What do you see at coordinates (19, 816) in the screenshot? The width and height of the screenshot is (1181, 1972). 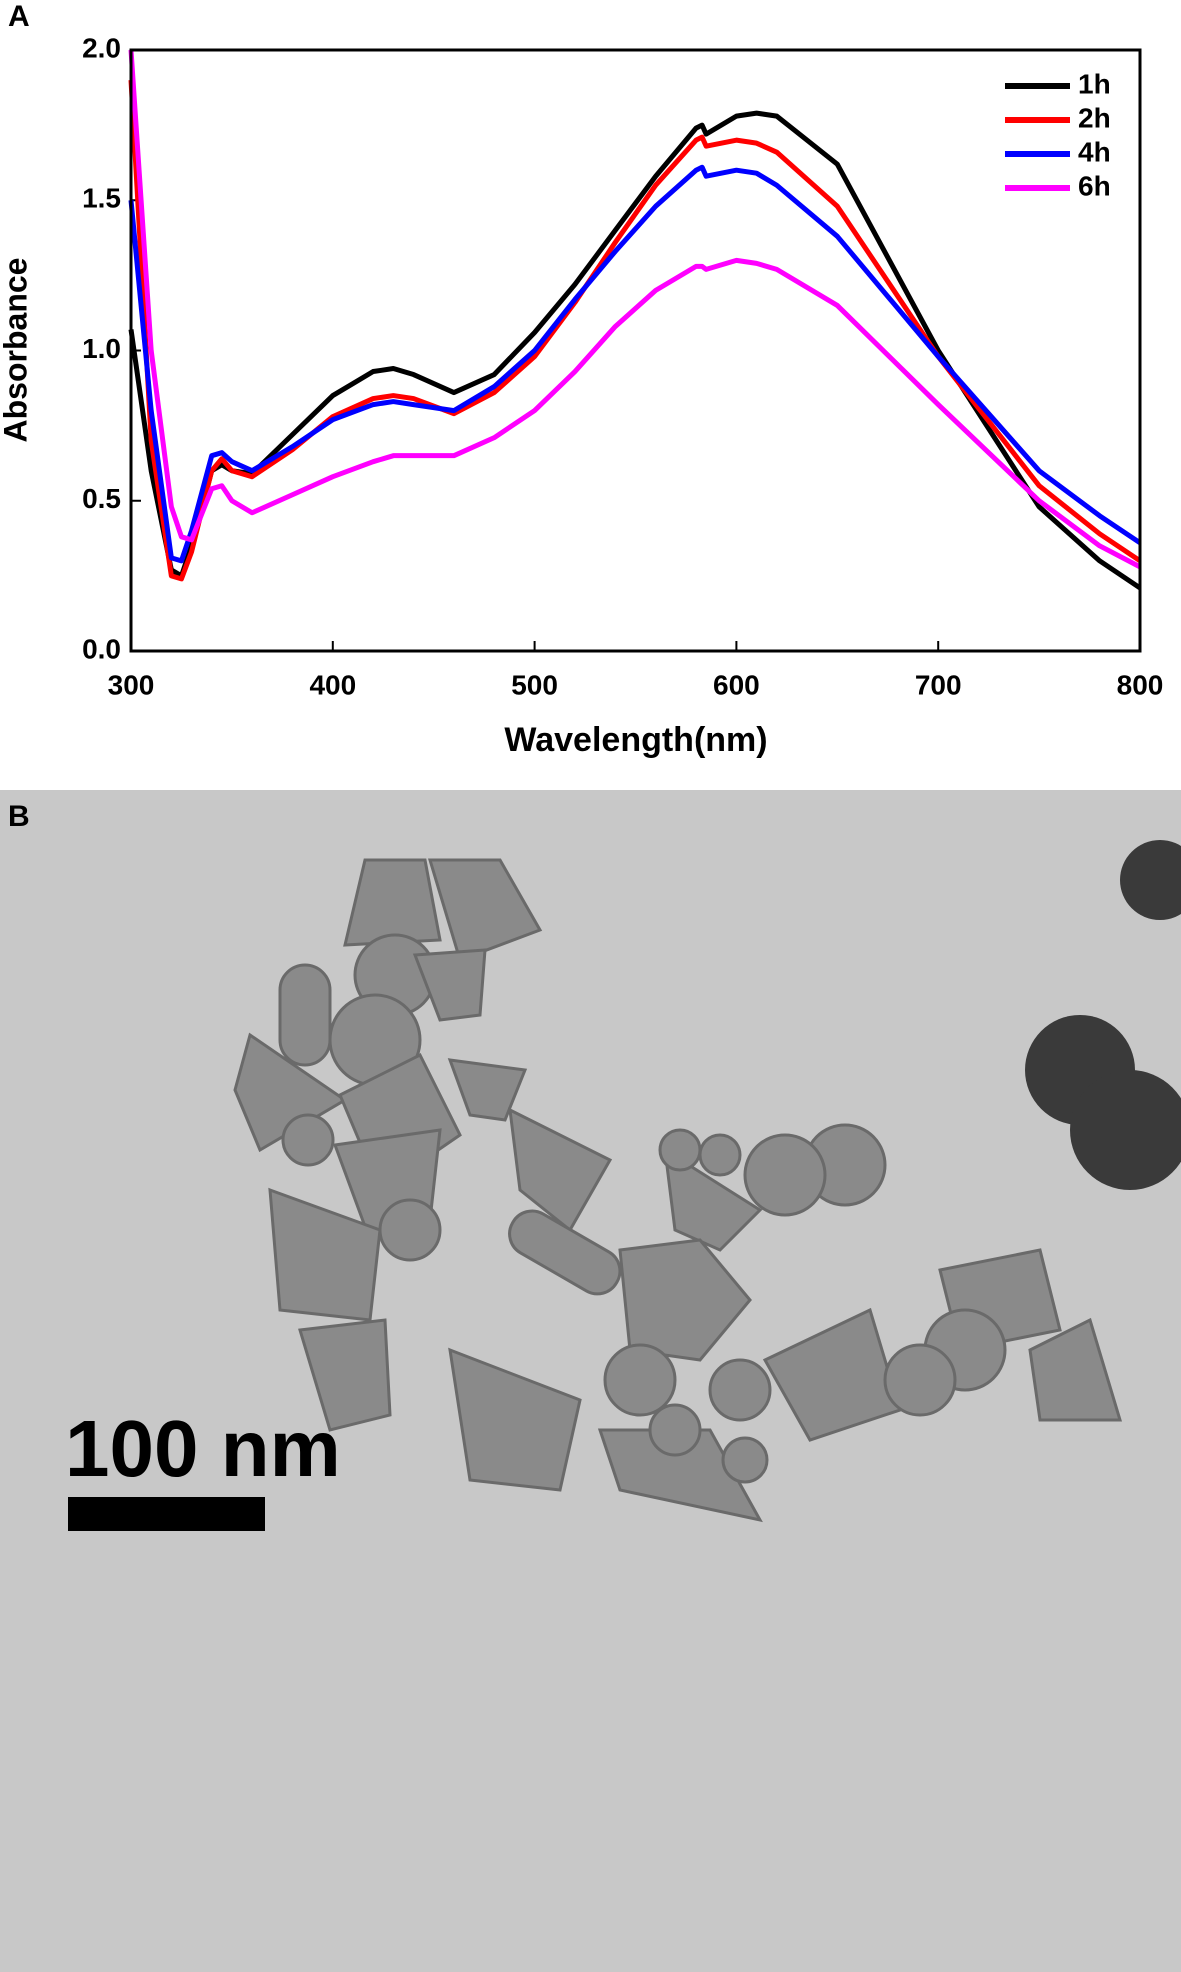 I see `panel-label: B` at bounding box center [19, 816].